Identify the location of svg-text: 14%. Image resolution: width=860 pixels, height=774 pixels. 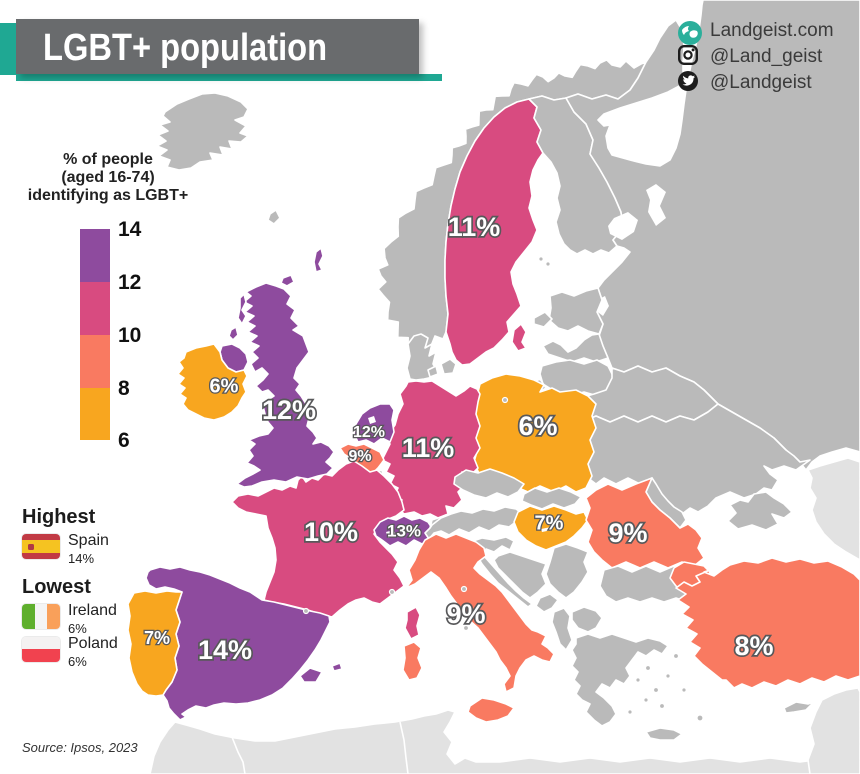
(225, 650).